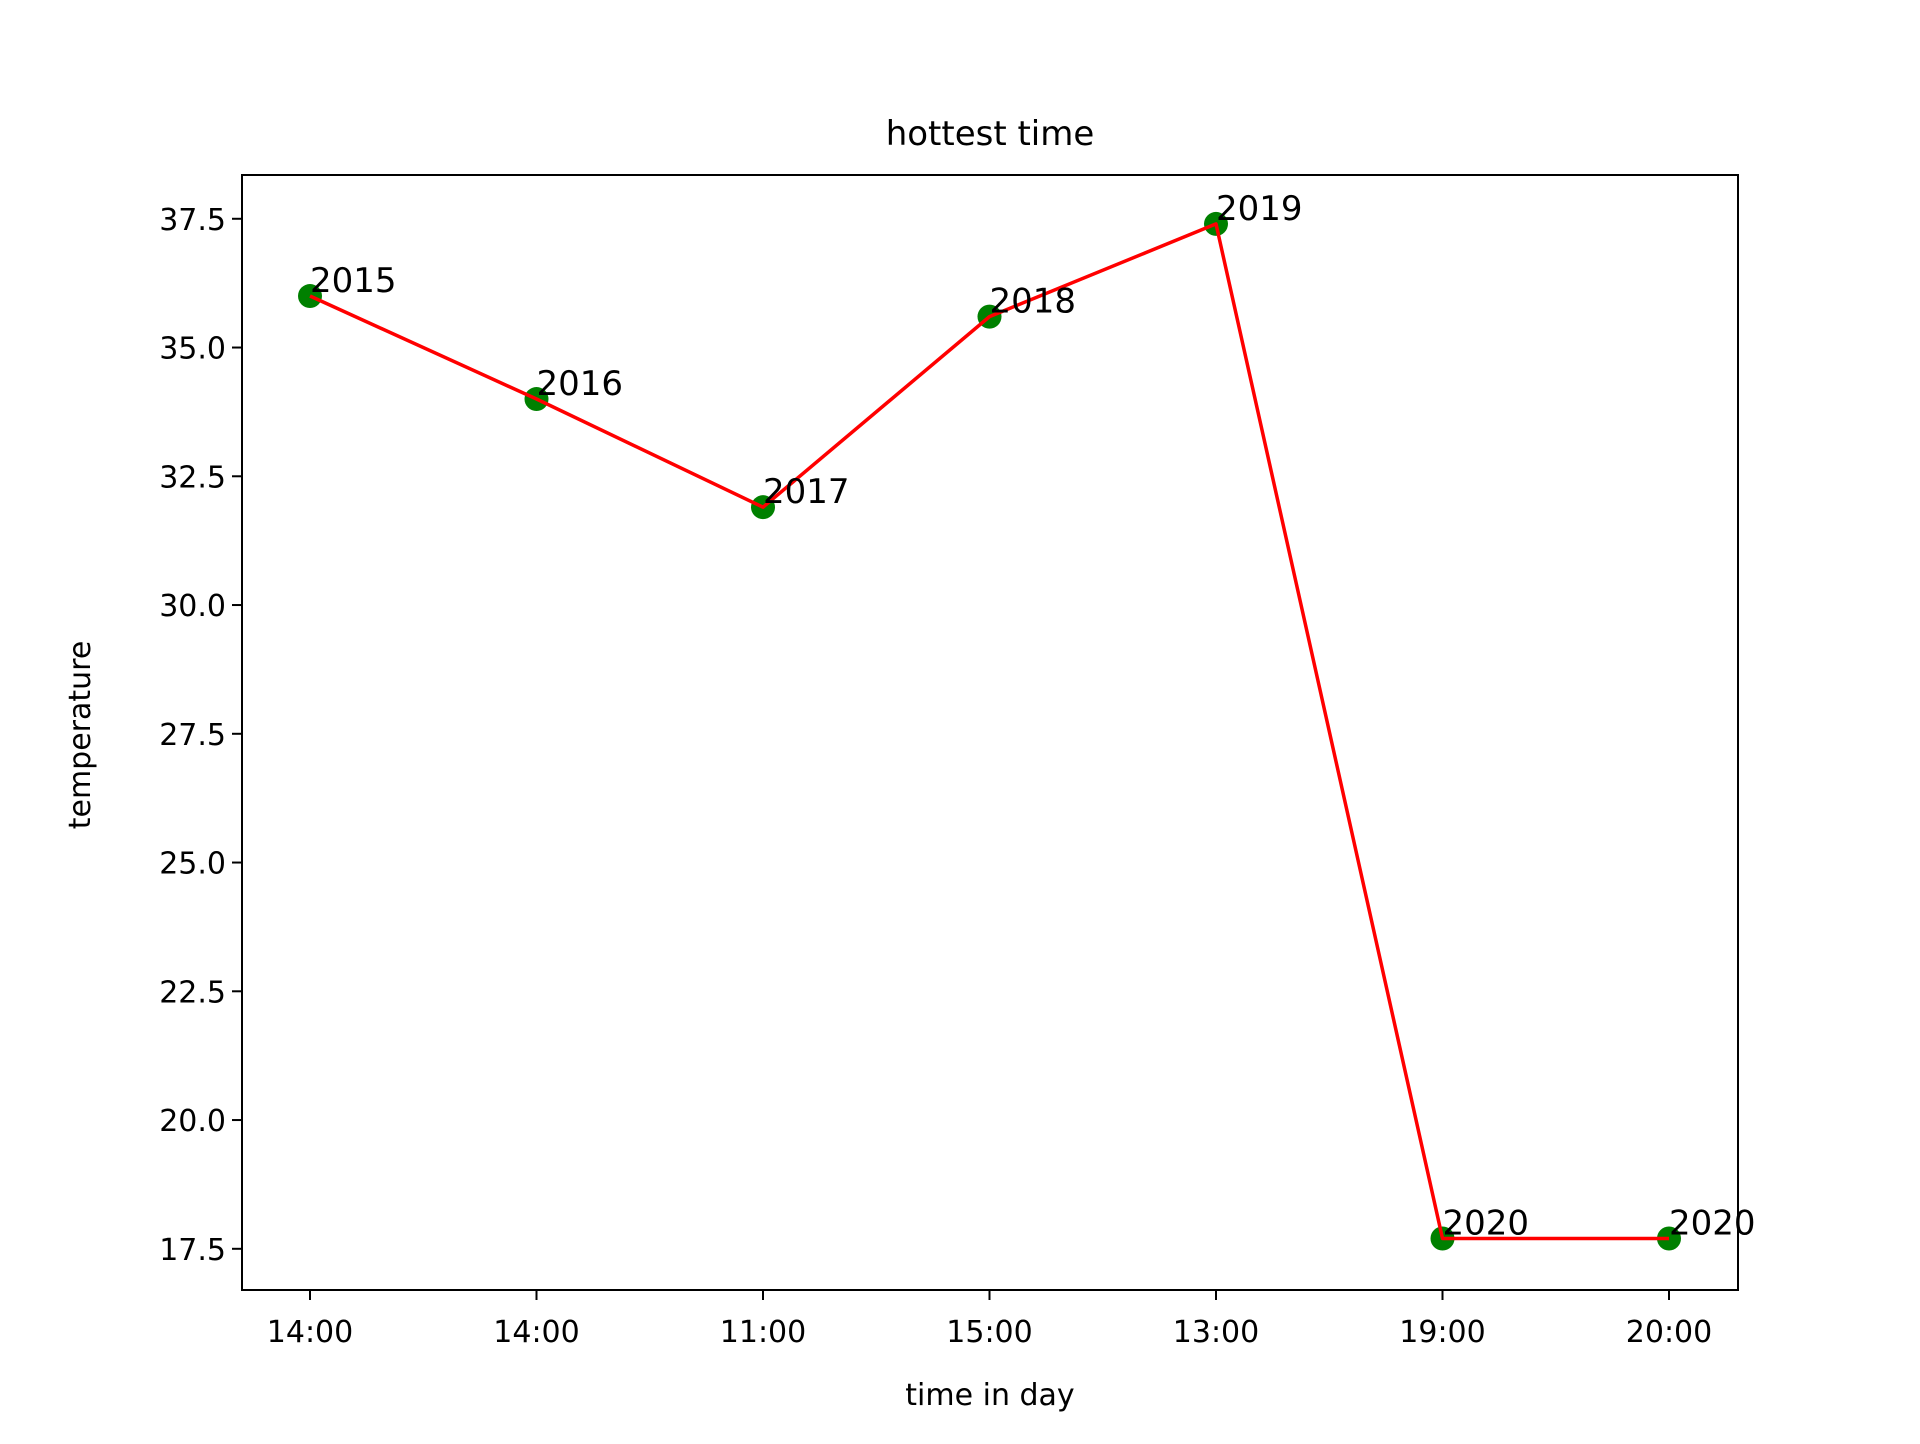 The height and width of the screenshot is (1444, 1920). What do you see at coordinates (1033, 302) in the screenshot?
I see `data-point-label: 2018` at bounding box center [1033, 302].